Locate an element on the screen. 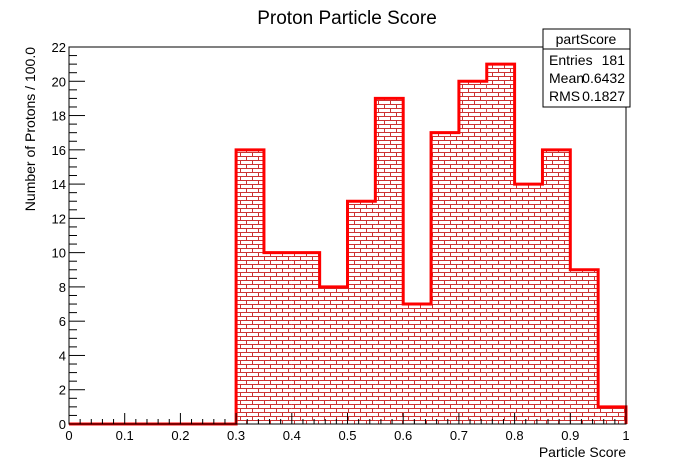 Image resolution: width=696 pixels, height=472 pixels. y-tick-label: 4 is located at coordinates (62, 355).